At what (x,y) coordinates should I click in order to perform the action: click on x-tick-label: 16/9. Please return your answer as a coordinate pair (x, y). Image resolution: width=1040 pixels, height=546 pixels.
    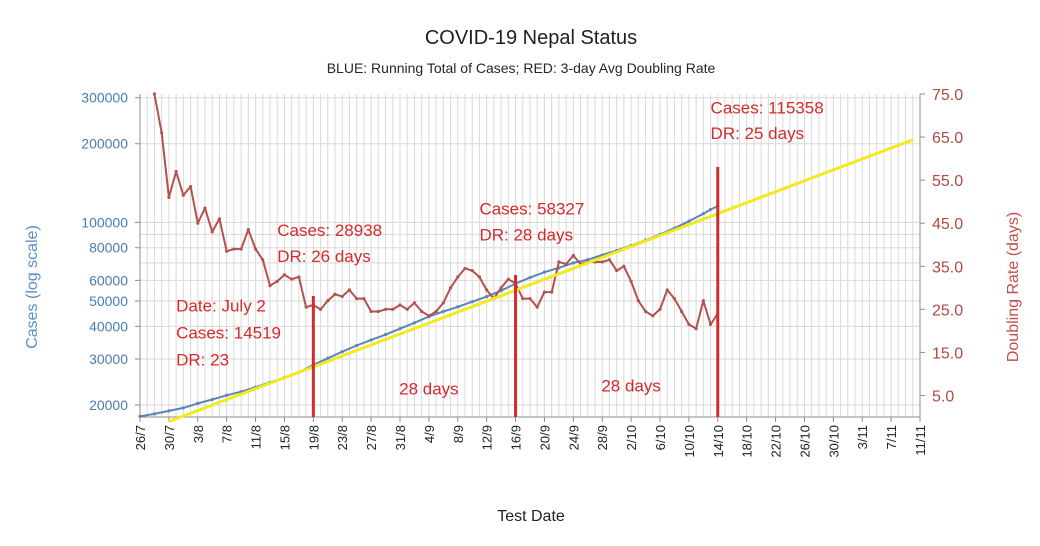
    Looking at the image, I should click on (516, 437).